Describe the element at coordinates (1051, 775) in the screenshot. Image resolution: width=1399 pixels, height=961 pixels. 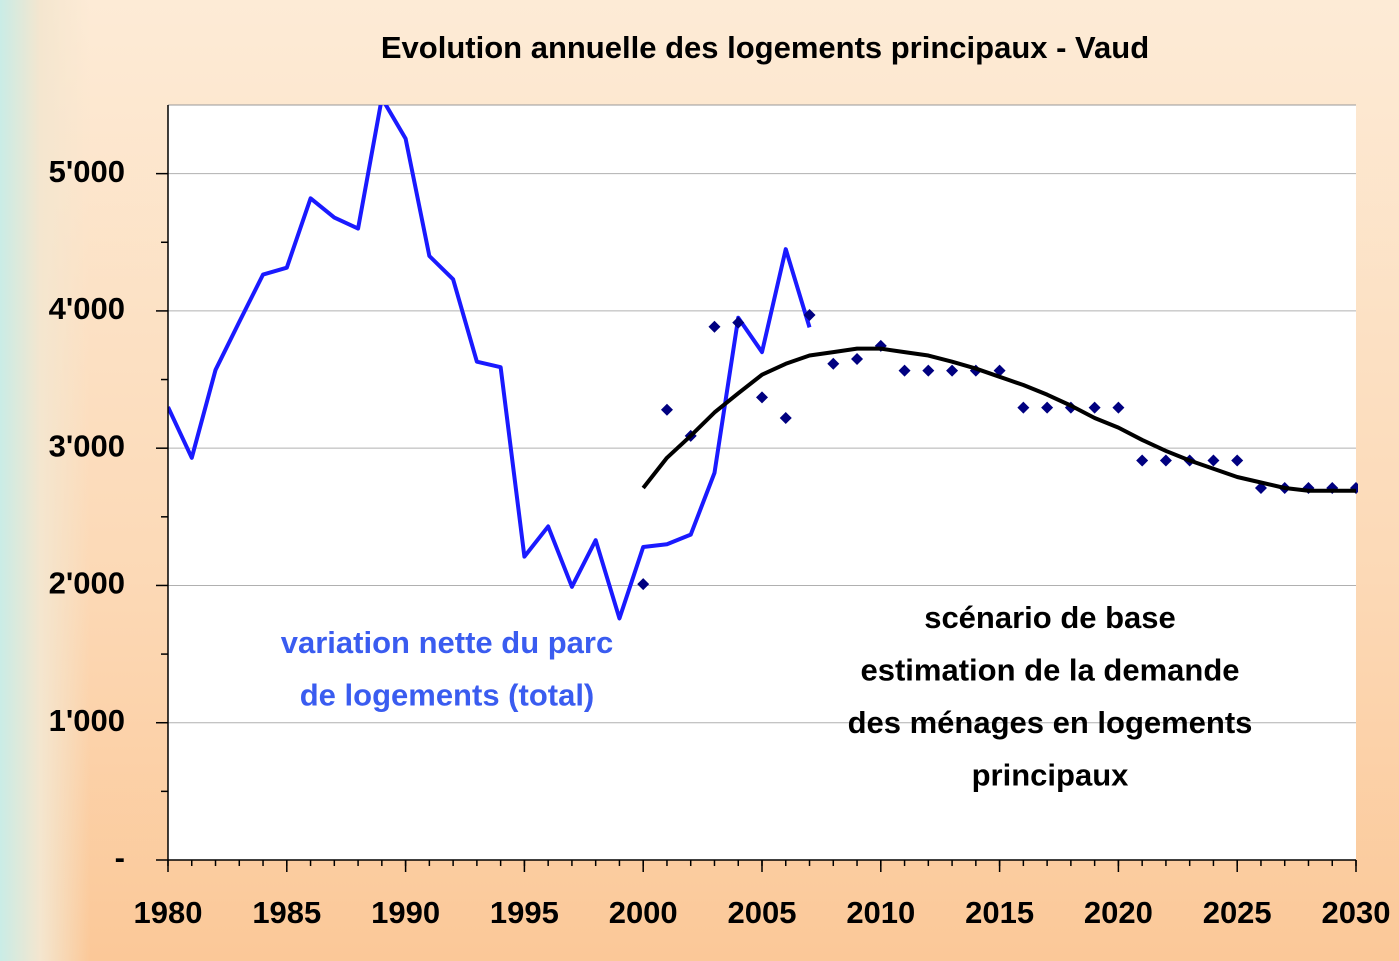
I see `annotation: principaux` at that location.